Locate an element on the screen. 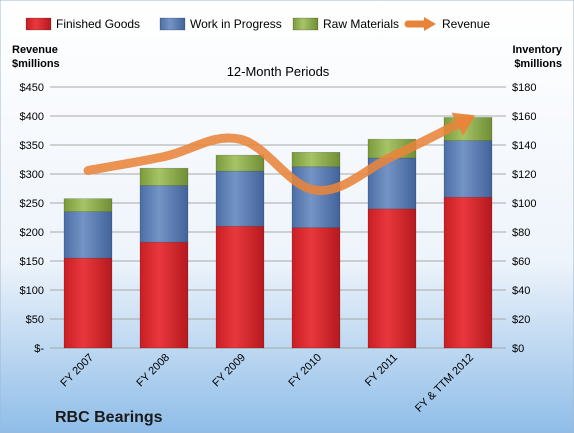  right-axis-ticks: $0 $20 $40 $60 $80 $100 $120 $140 $160 $180 is located at coordinates (524, 218).